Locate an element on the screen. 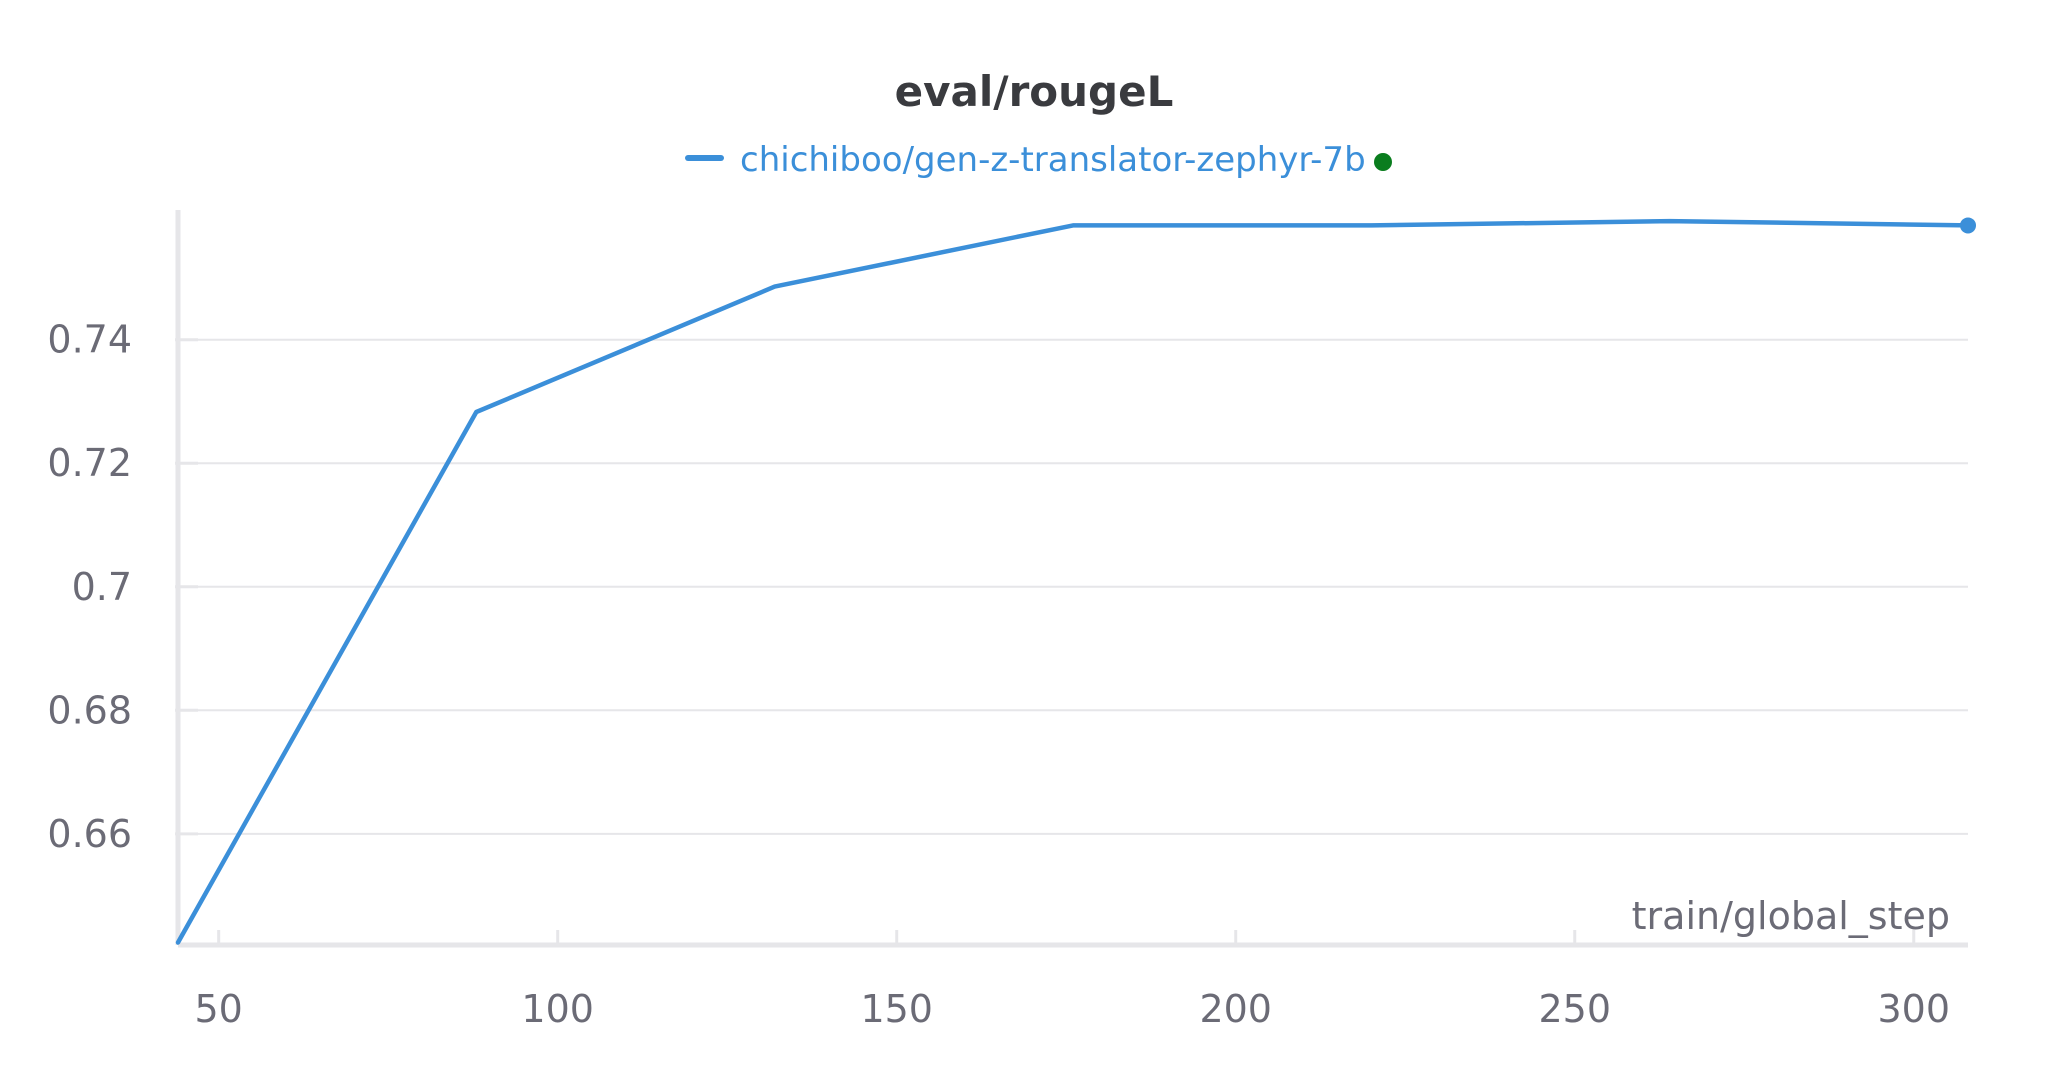 The height and width of the screenshot is (1080, 2048). run-status-dot is located at coordinates (1383, 162).